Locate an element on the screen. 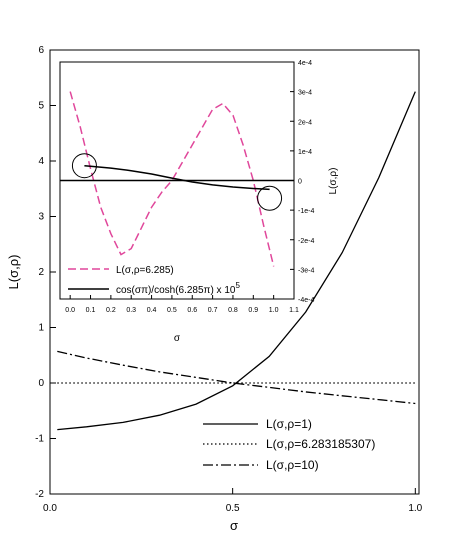 This screenshot has width=474, height=540. inset-x-ticks: 0.0 0.1 0.2 0.3 0.4 0.5 0.6 0.7 0.8 0.9 1.0 1.1 is located at coordinates (182, 304).